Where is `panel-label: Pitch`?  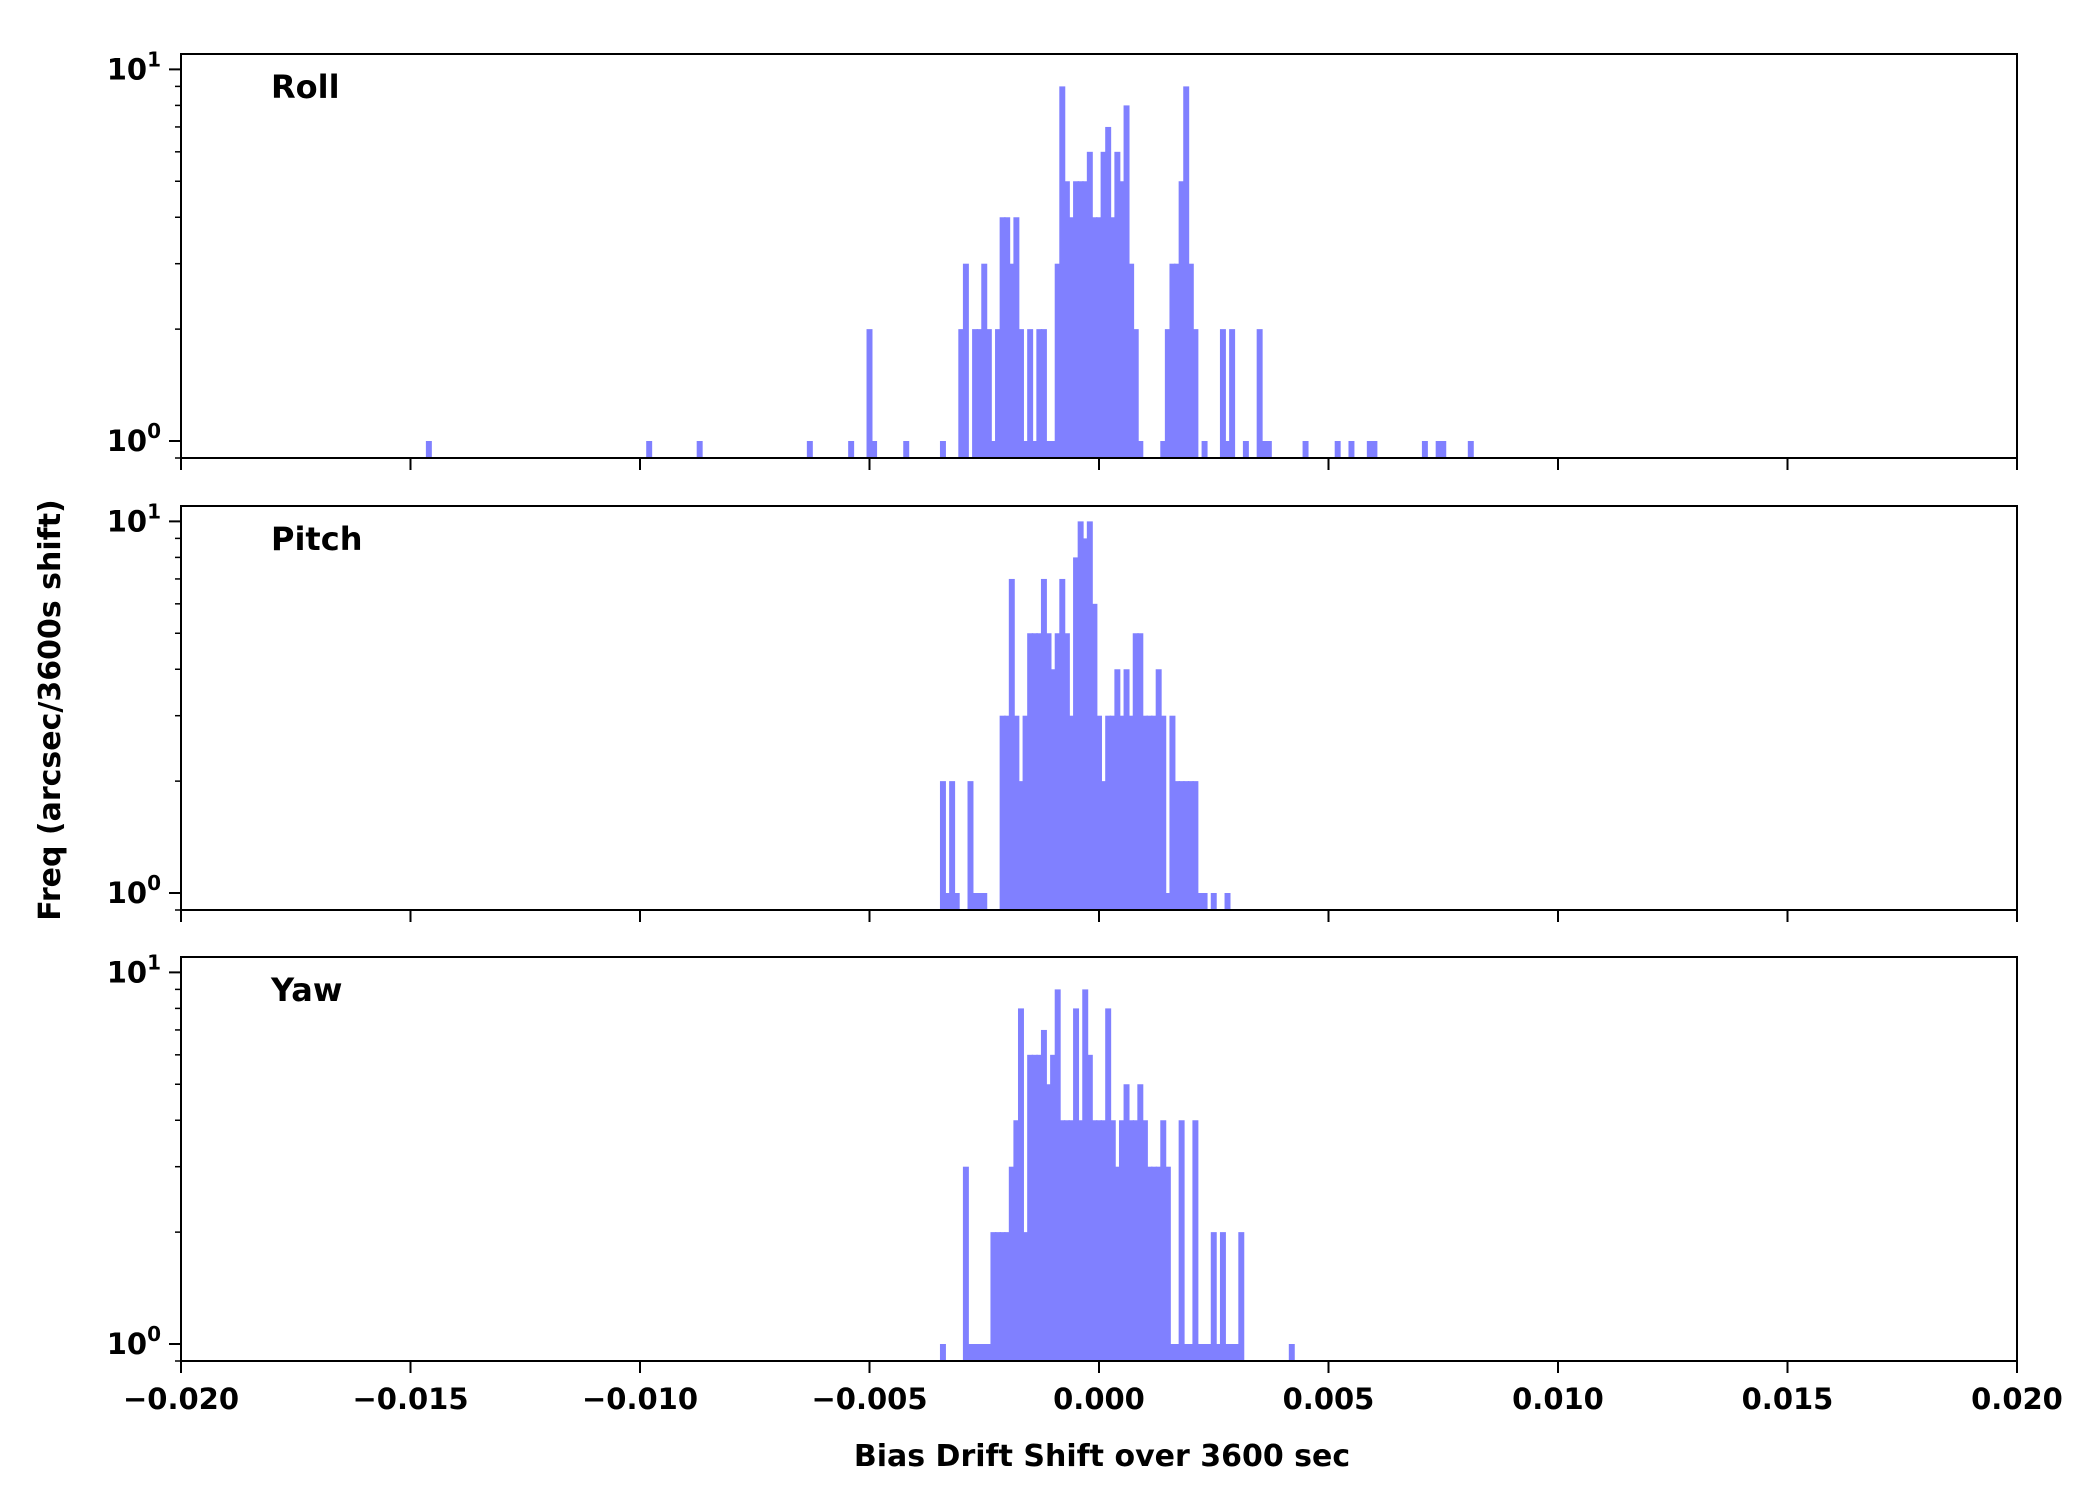 panel-label: Pitch is located at coordinates (316, 539).